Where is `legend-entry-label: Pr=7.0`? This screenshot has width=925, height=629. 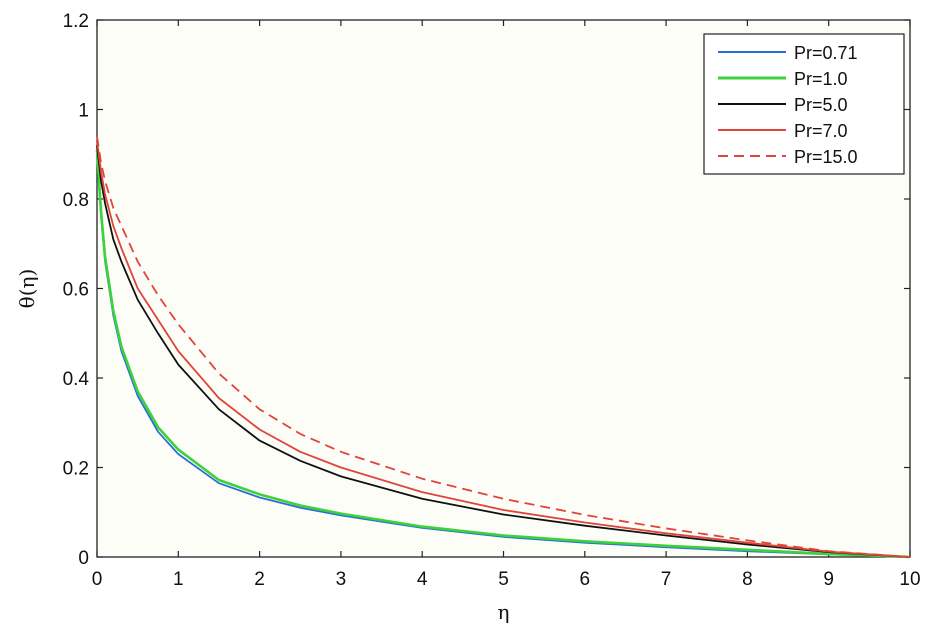 legend-entry-label: Pr=7.0 is located at coordinates (821, 131).